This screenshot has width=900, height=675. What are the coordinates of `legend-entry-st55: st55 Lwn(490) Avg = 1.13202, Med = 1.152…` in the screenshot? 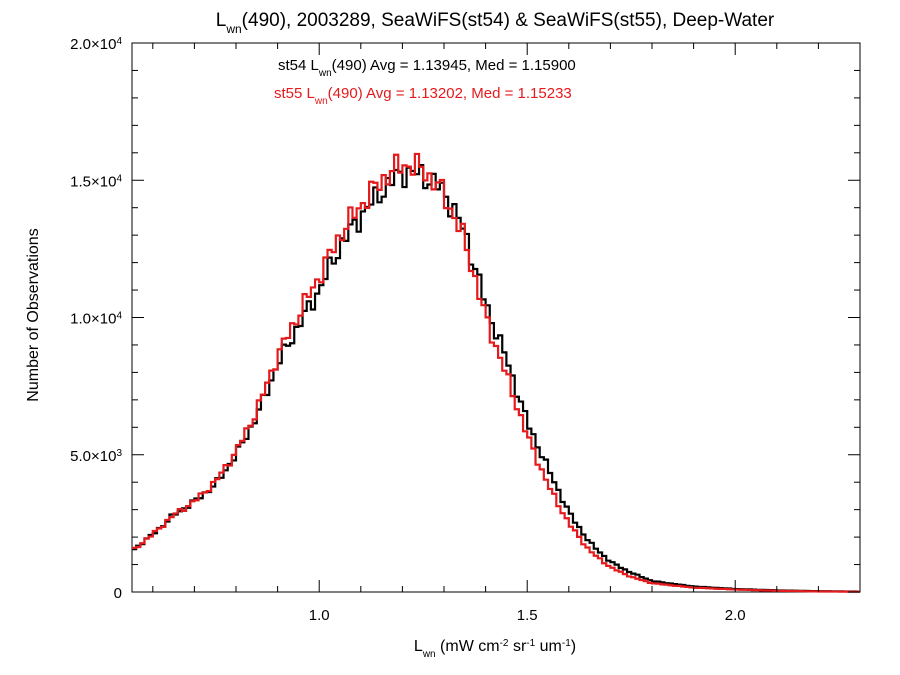 It's located at (423, 96).